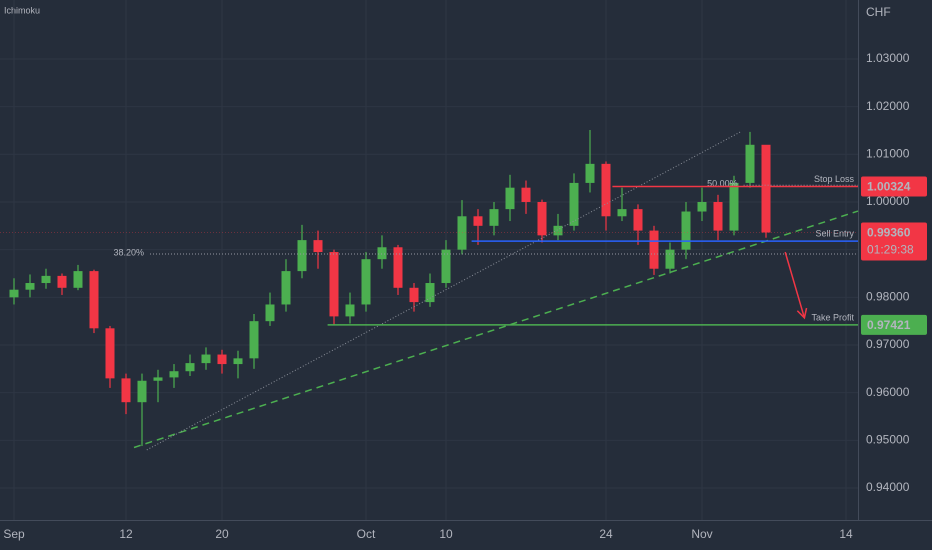  What do you see at coordinates (446, 534) in the screenshot?
I see `x-tick-label: 10` at bounding box center [446, 534].